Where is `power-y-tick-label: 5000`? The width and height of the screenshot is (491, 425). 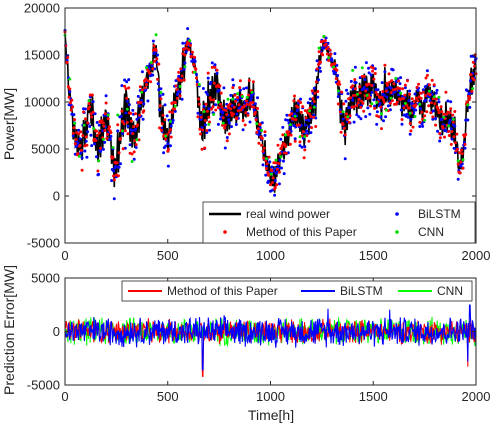
power-y-tick-label: 5000 is located at coordinates (45, 149).